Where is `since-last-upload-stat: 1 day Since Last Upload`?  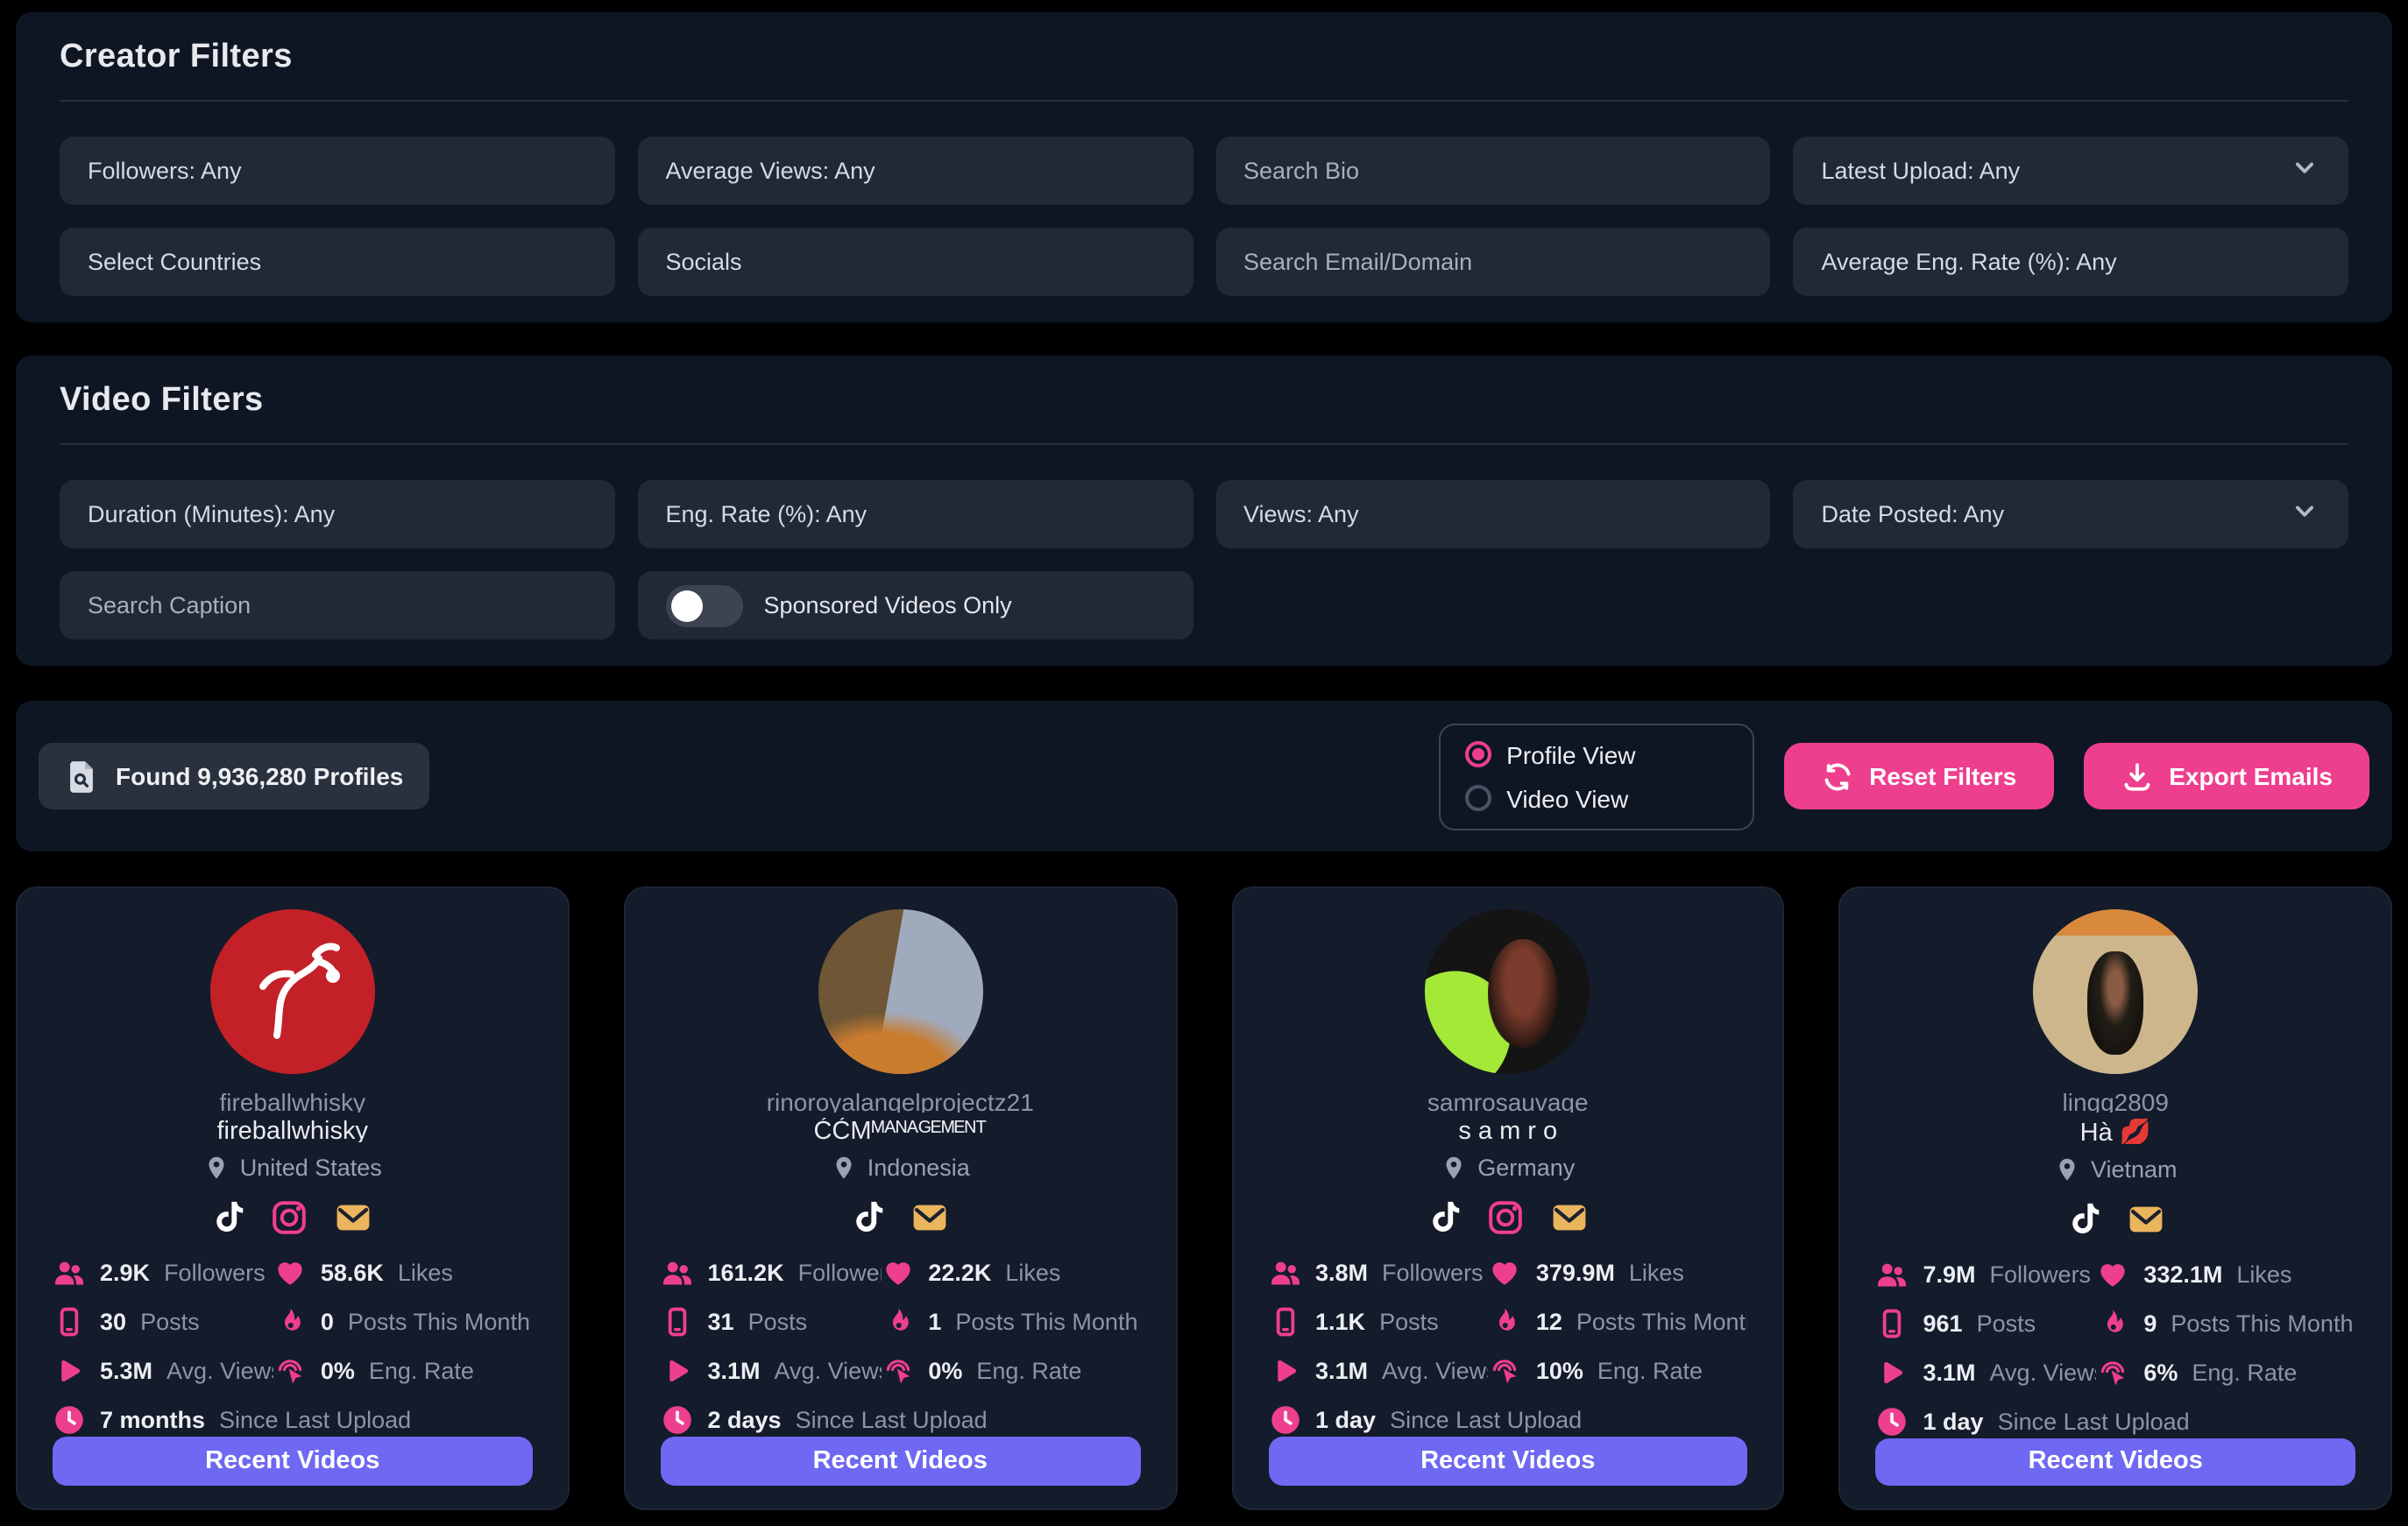
since-last-upload-stat: 1 day Since Last Upload is located at coordinates (2116, 1421).